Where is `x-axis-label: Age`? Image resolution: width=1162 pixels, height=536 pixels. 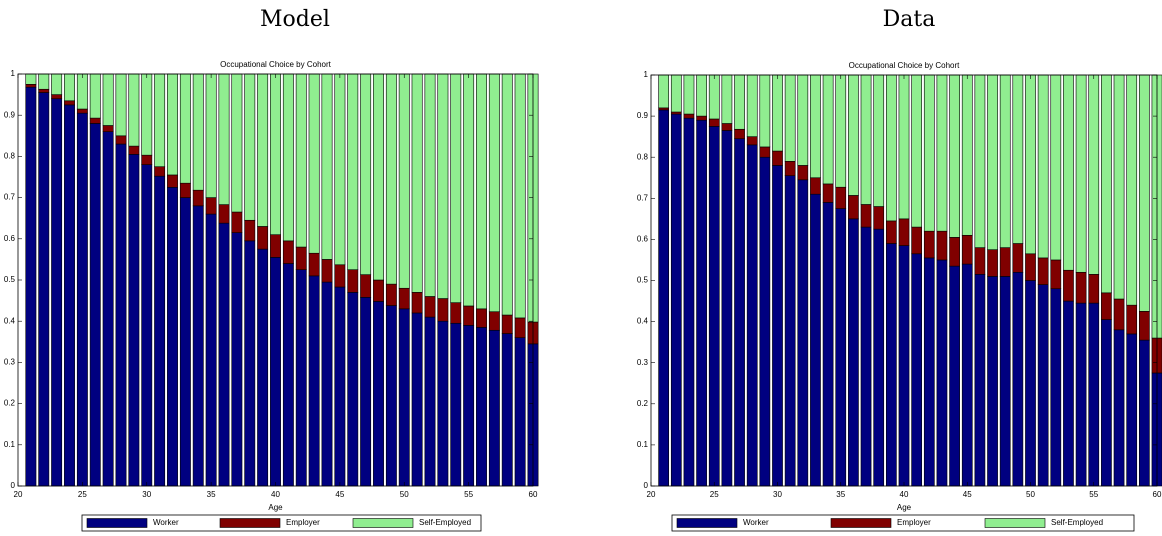
x-axis-label: Age is located at coordinates (904, 507).